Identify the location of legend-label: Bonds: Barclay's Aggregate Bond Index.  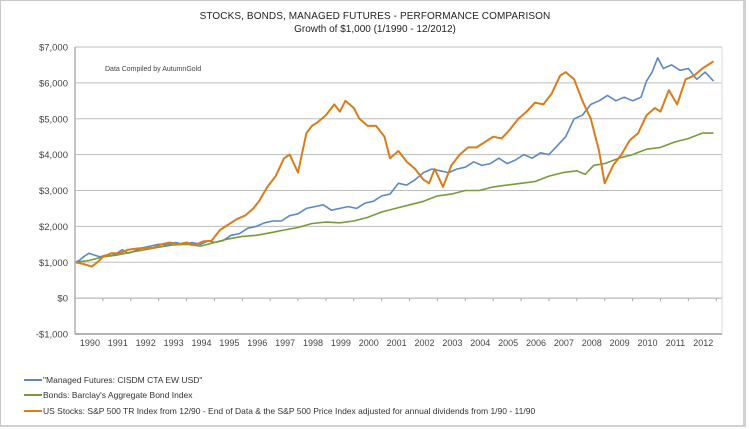
(118, 395).